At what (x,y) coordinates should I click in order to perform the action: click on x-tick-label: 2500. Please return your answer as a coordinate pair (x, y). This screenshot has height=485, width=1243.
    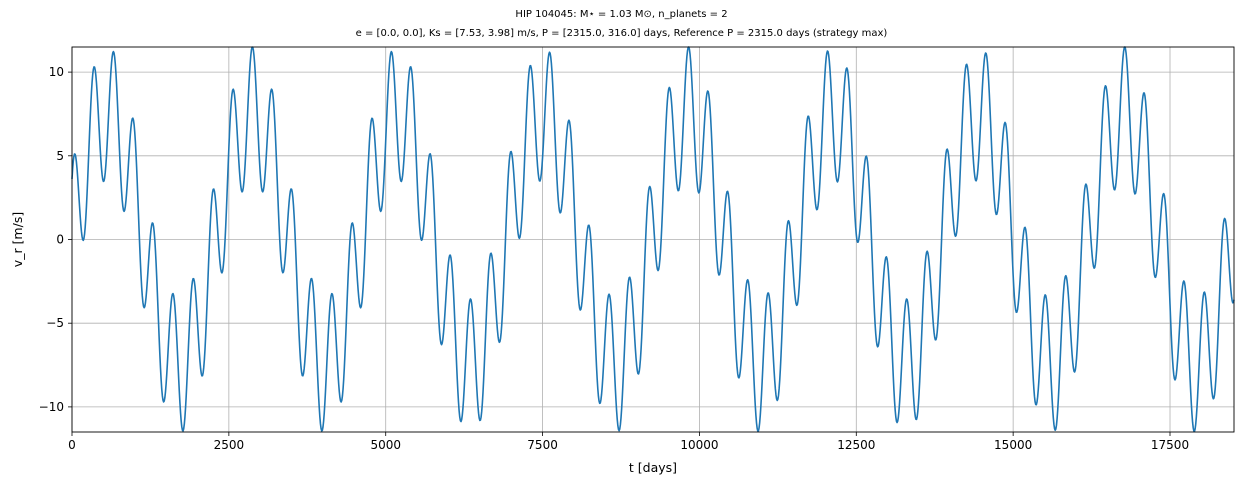
    Looking at the image, I should click on (229, 445).